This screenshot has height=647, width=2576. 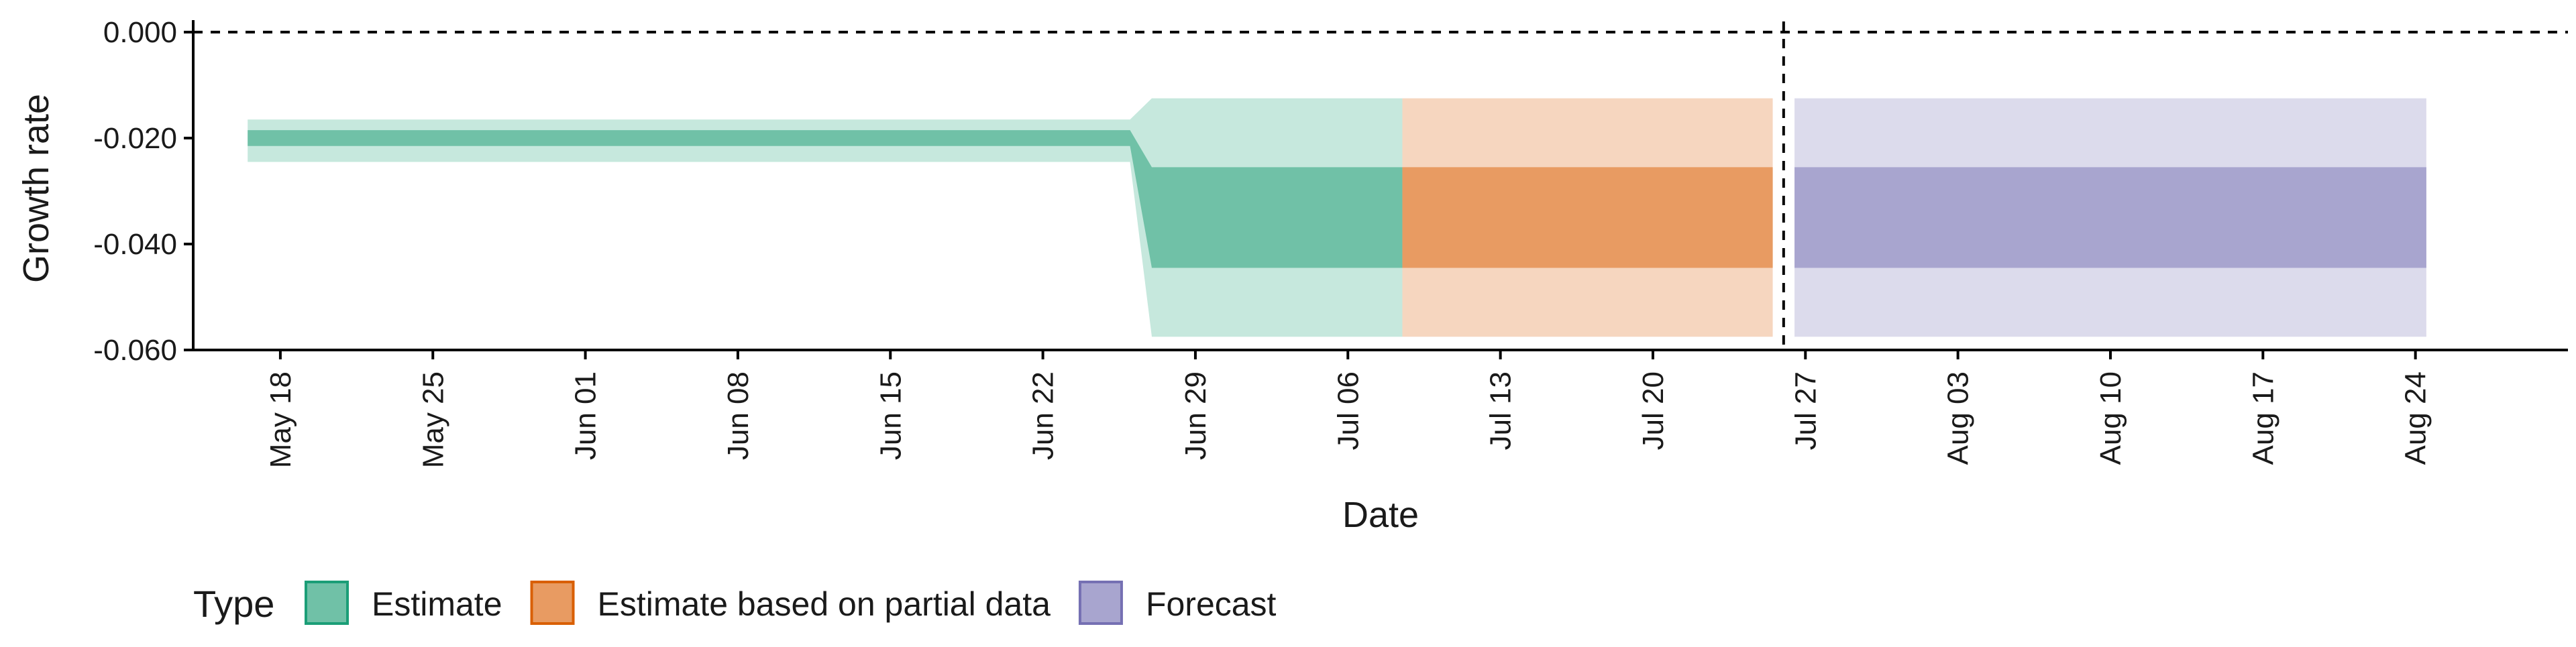 What do you see at coordinates (586, 415) in the screenshot?
I see `x-tick-label: Jun 01` at bounding box center [586, 415].